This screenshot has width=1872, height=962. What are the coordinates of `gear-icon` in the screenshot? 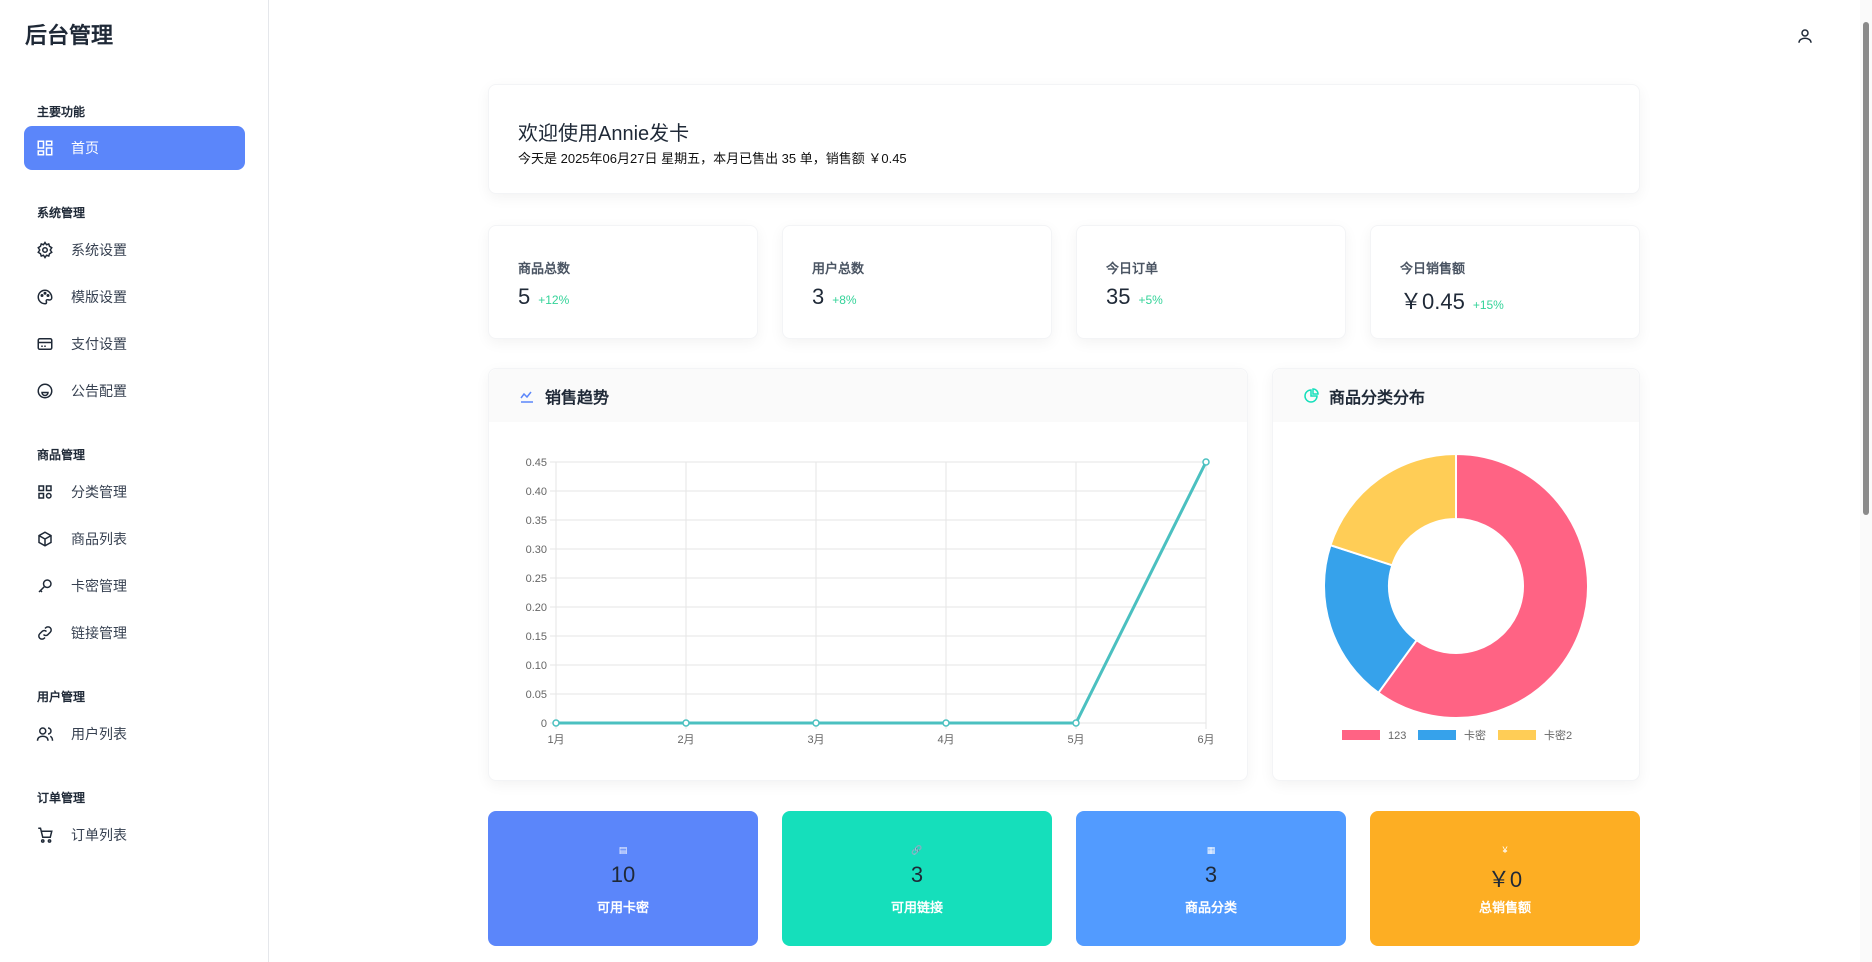 It's located at (45, 250).